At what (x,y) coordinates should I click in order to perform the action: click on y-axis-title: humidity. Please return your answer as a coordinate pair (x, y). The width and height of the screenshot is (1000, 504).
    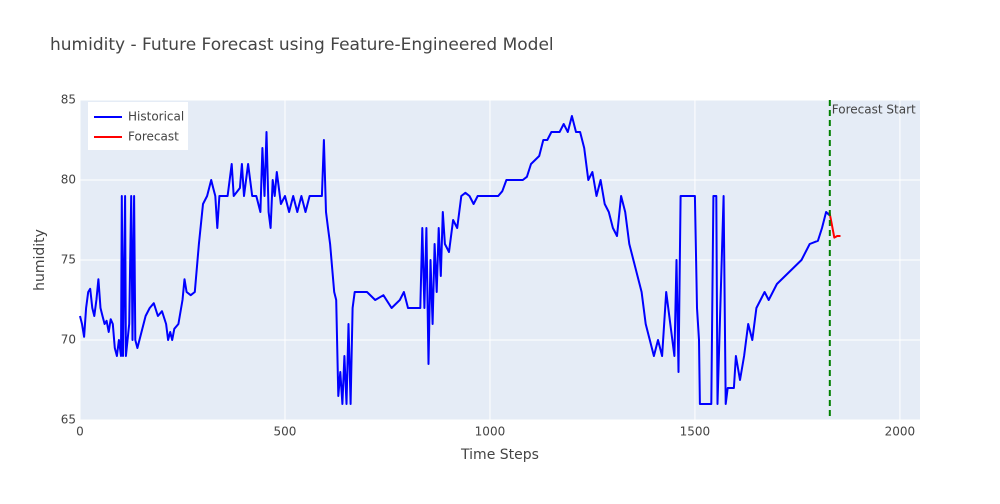
    Looking at the image, I should click on (40, 260).